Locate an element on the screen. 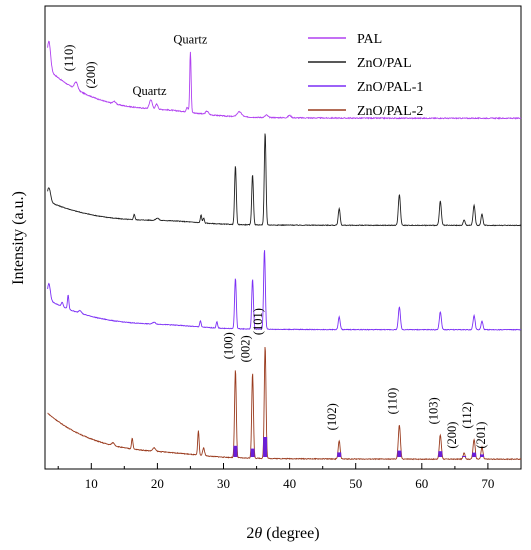  legend-label: ZnO/PAL-2 is located at coordinates (390, 111).